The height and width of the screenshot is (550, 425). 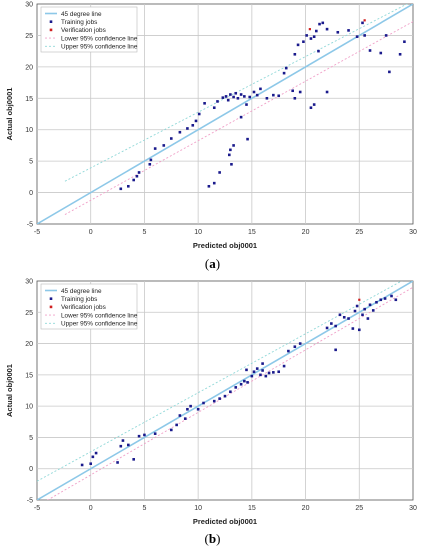 What do you see at coordinates (81, 291) in the screenshot?
I see `chart-b-legend-label: 45 degree line` at bounding box center [81, 291].